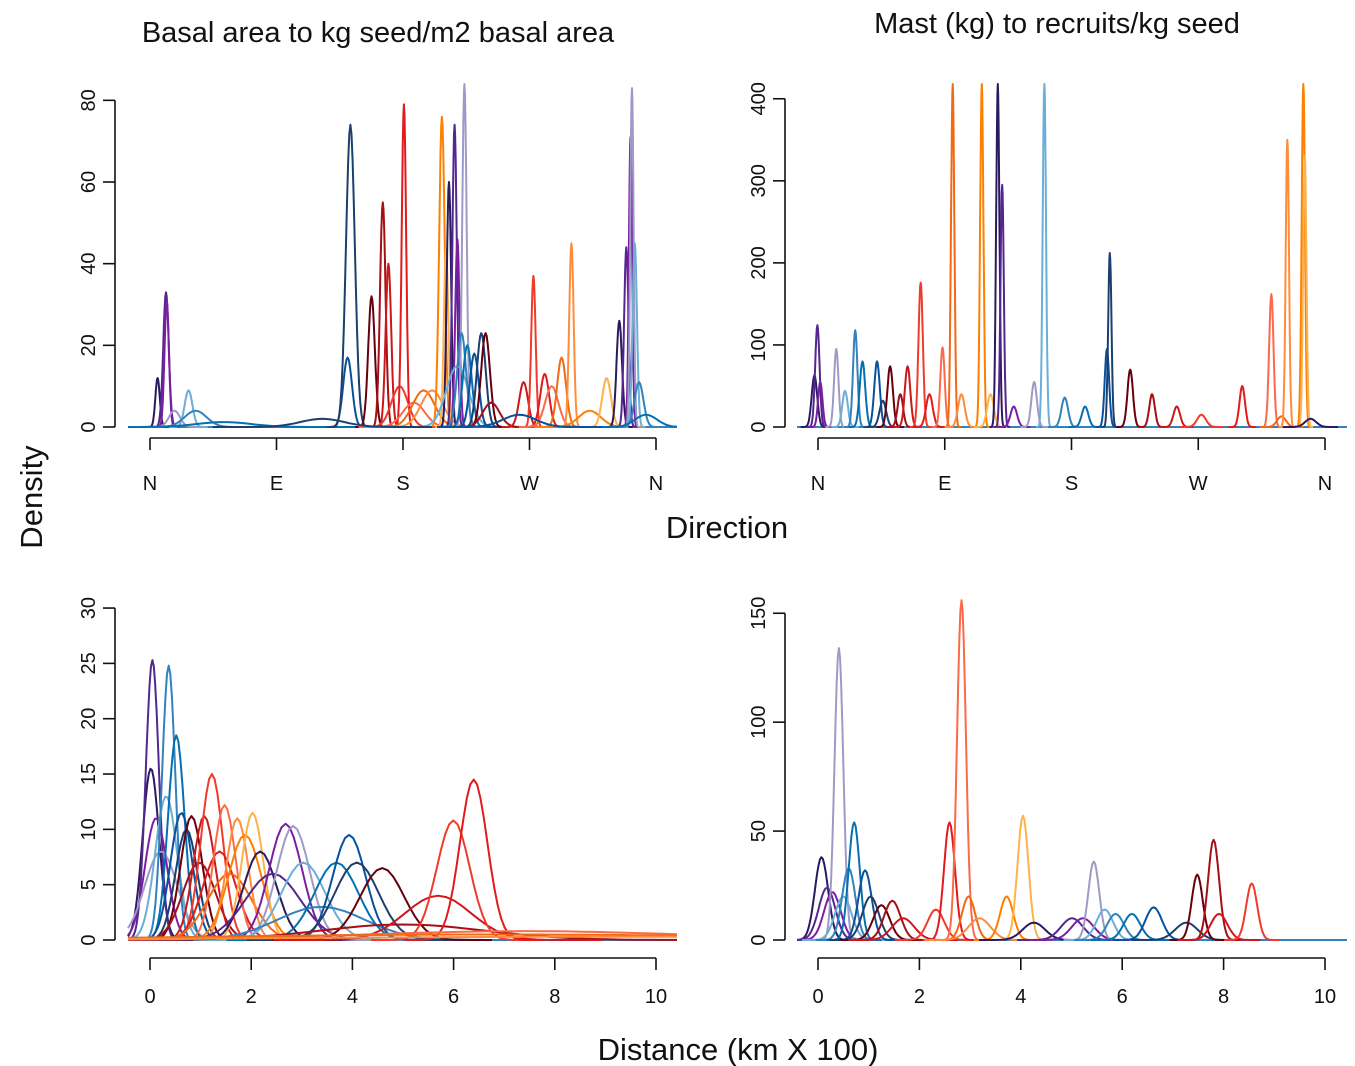 The width and height of the screenshot is (1355, 1066). What do you see at coordinates (89, 663) in the screenshot?
I see `y-tick-label: 25` at bounding box center [89, 663].